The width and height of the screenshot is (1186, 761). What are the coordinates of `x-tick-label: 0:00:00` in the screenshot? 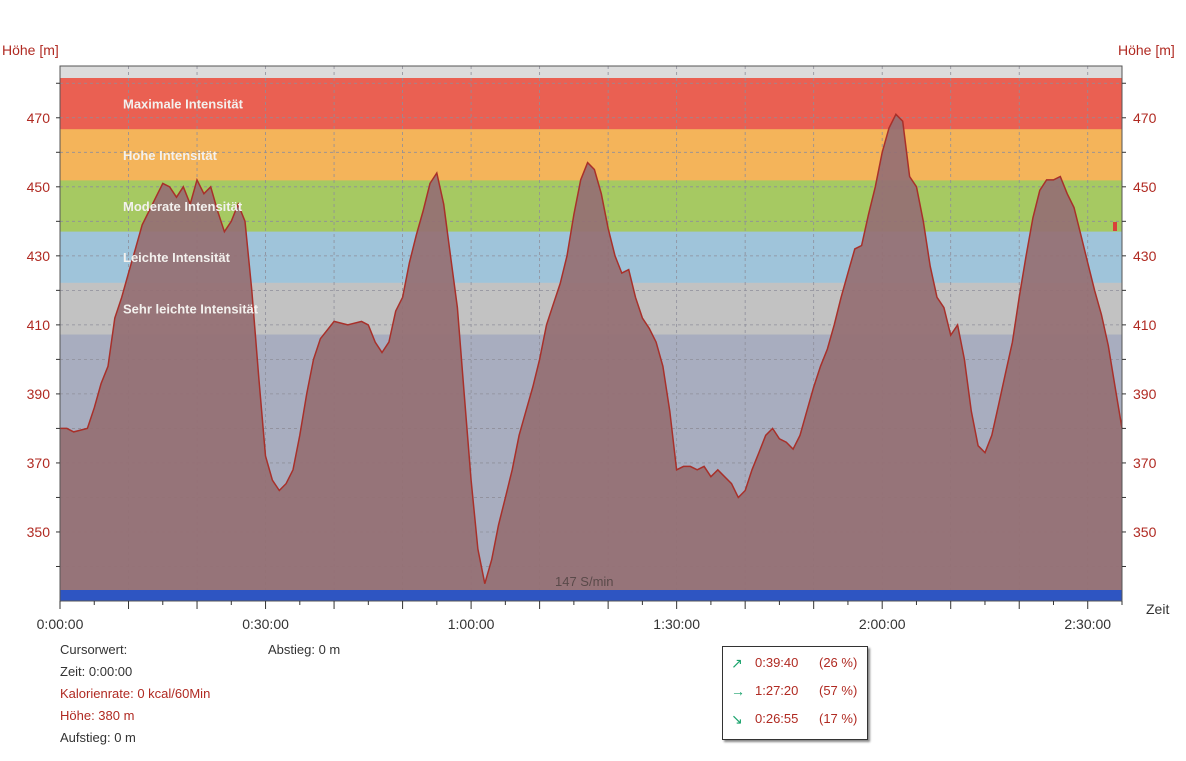 It's located at (60, 624).